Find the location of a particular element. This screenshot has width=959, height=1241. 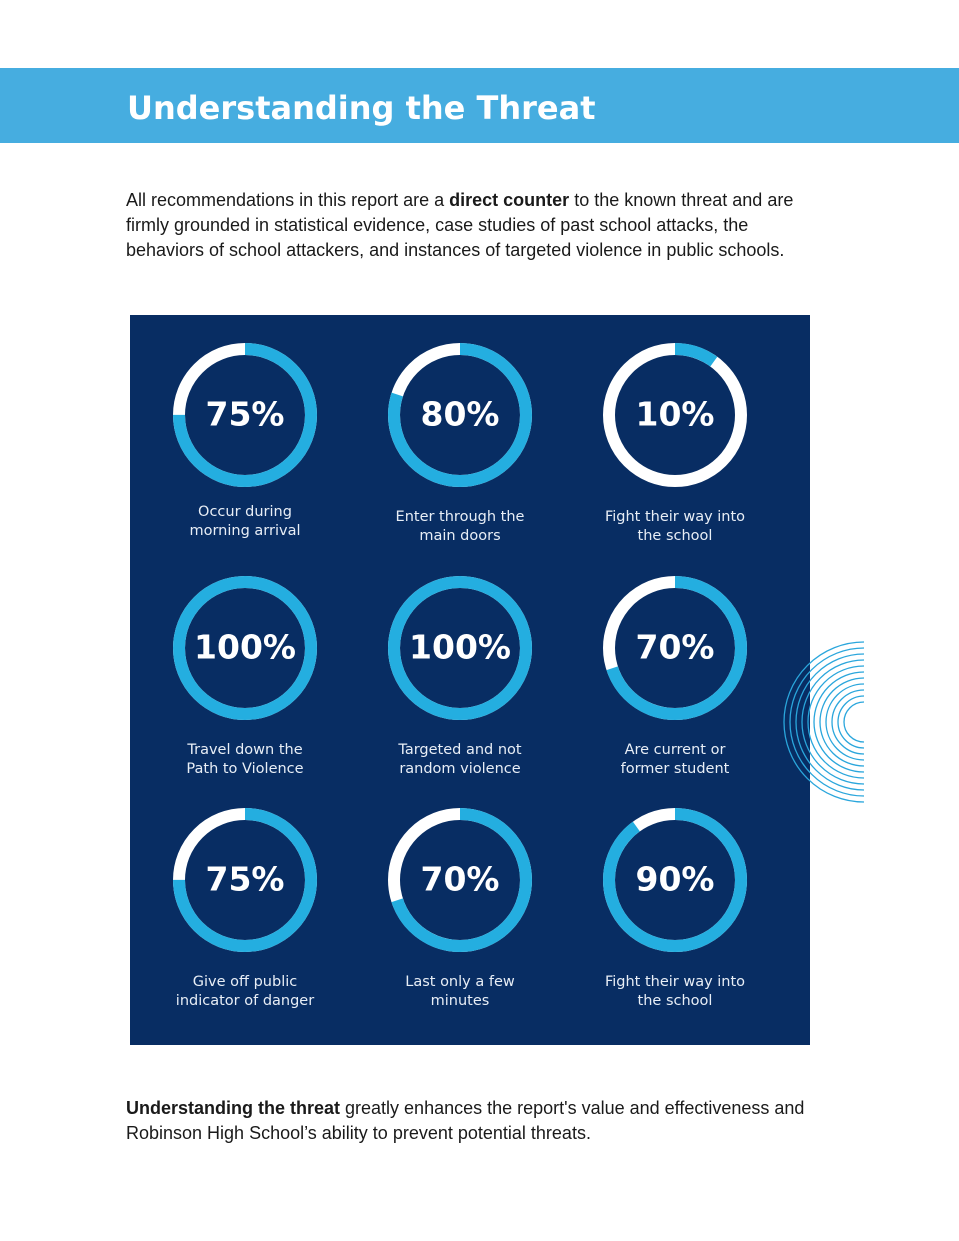

stat-card: 10% Fight their way into the school is located at coordinates (675, 445).